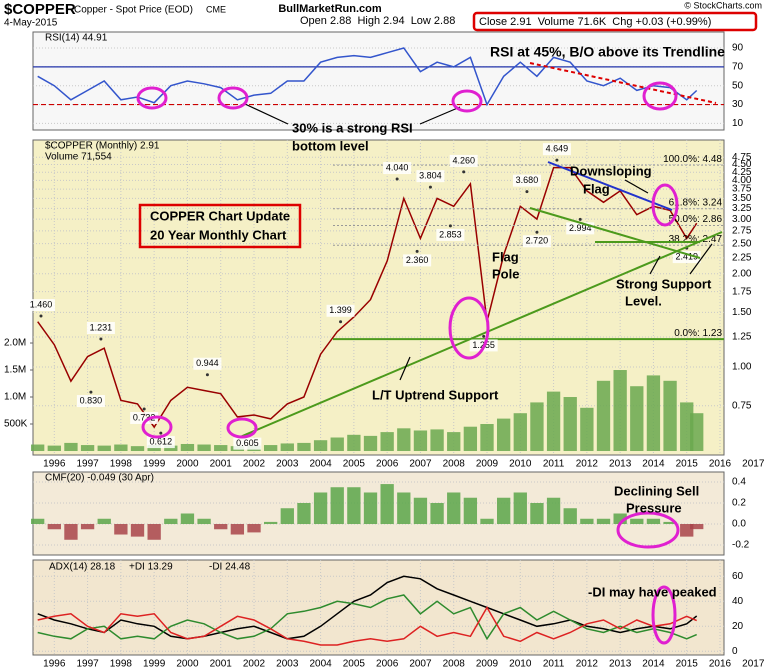 The image size is (766, 672). Describe the element at coordinates (607, 52) in the screenshot. I see `annotation: RSI at 45%, B/O above its Trendline` at that location.